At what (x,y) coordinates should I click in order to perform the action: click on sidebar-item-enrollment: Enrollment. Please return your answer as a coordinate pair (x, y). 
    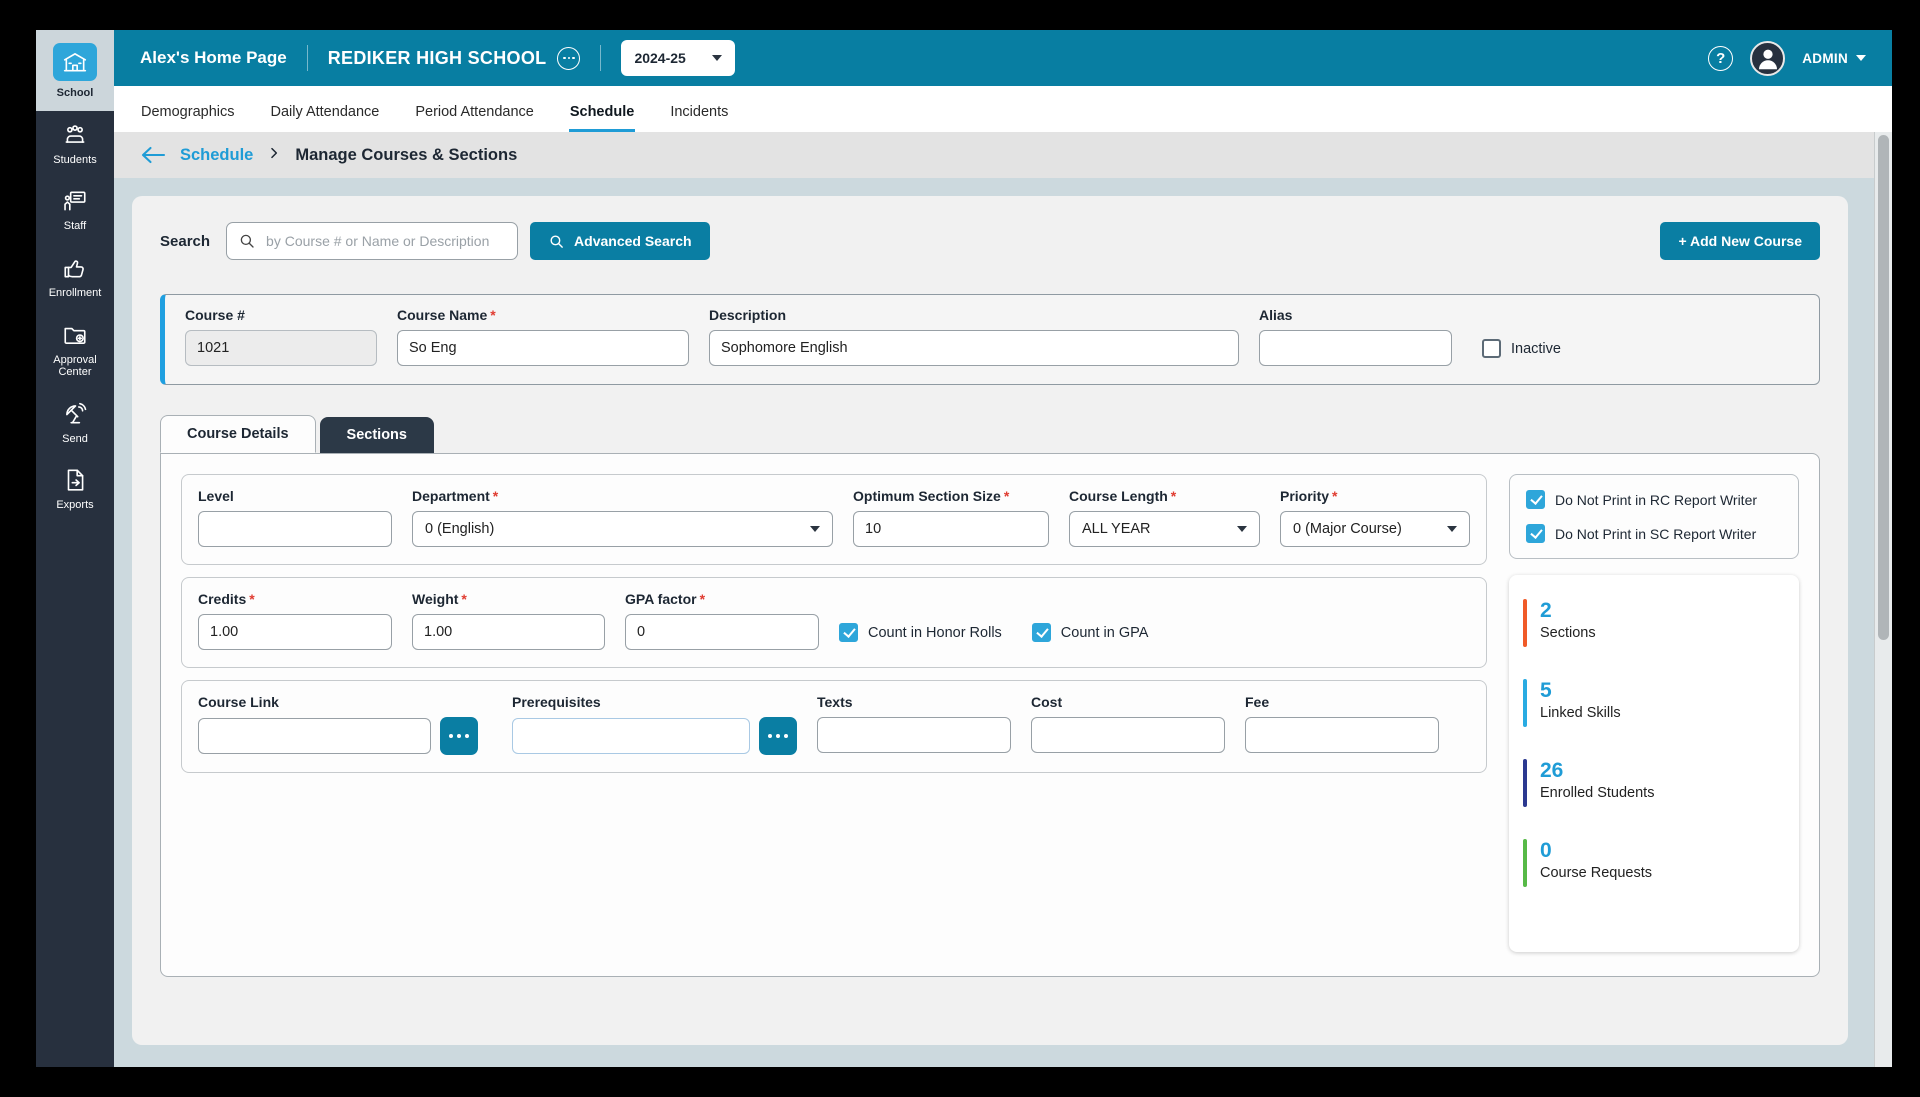
    Looking at the image, I should click on (75, 277).